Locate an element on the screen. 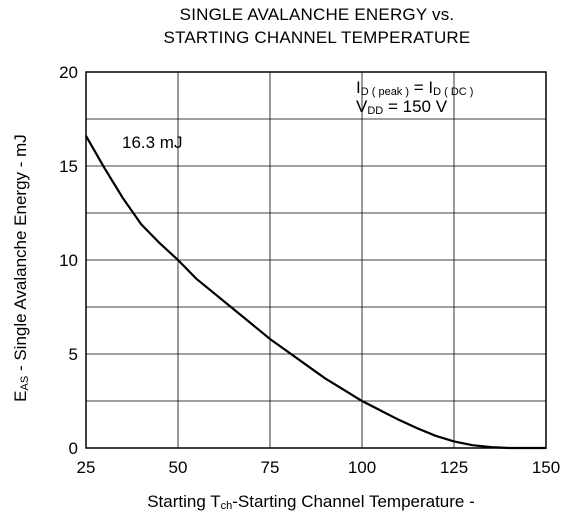 The image size is (572, 517). x-axis-label-pre: Starting T is located at coordinates (183, 501).